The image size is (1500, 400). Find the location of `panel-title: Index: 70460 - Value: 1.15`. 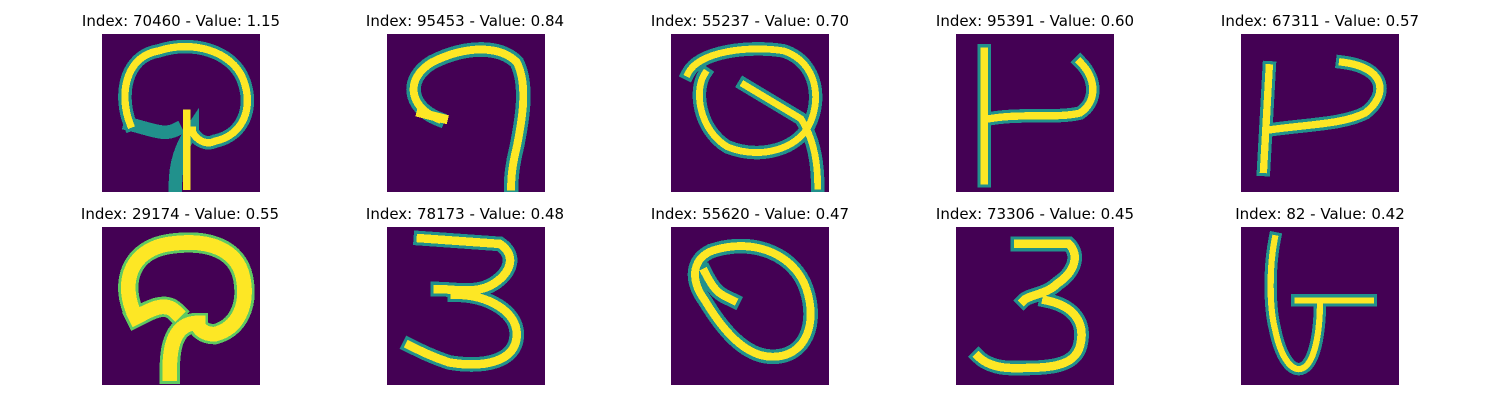

panel-title: Index: 70460 - Value: 1.15 is located at coordinates (181, 21).